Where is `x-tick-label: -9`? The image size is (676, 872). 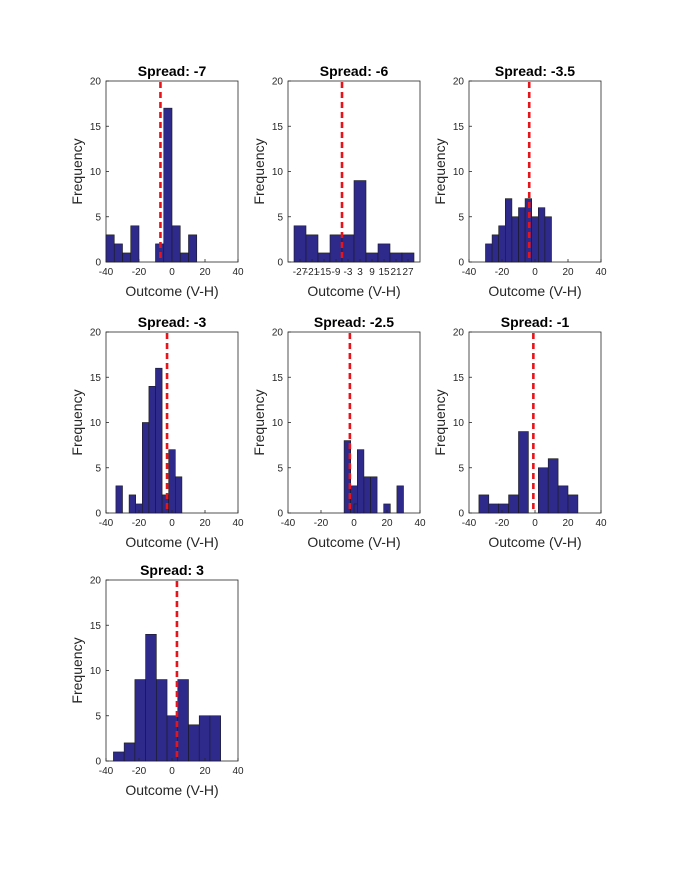 x-tick-label: -9 is located at coordinates (336, 272).